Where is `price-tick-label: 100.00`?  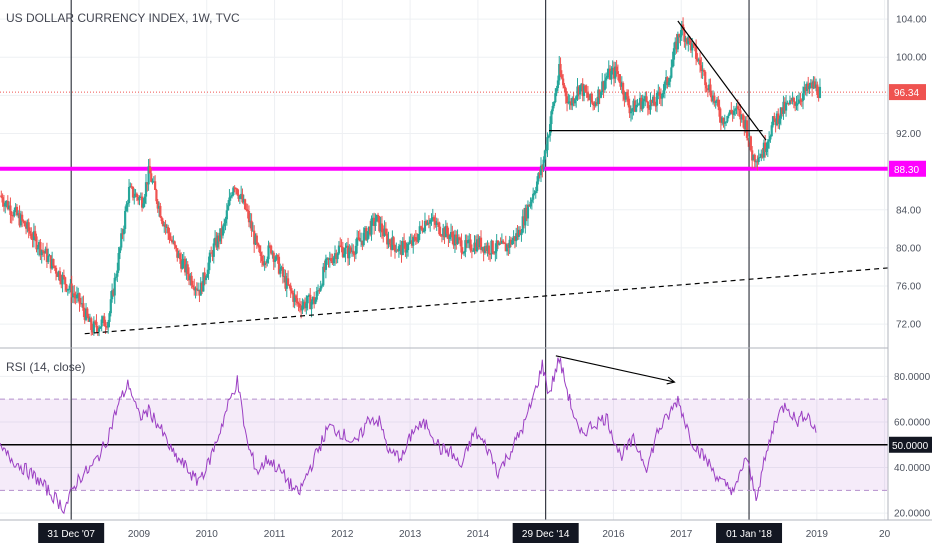
price-tick-label: 100.00 is located at coordinates (911, 58).